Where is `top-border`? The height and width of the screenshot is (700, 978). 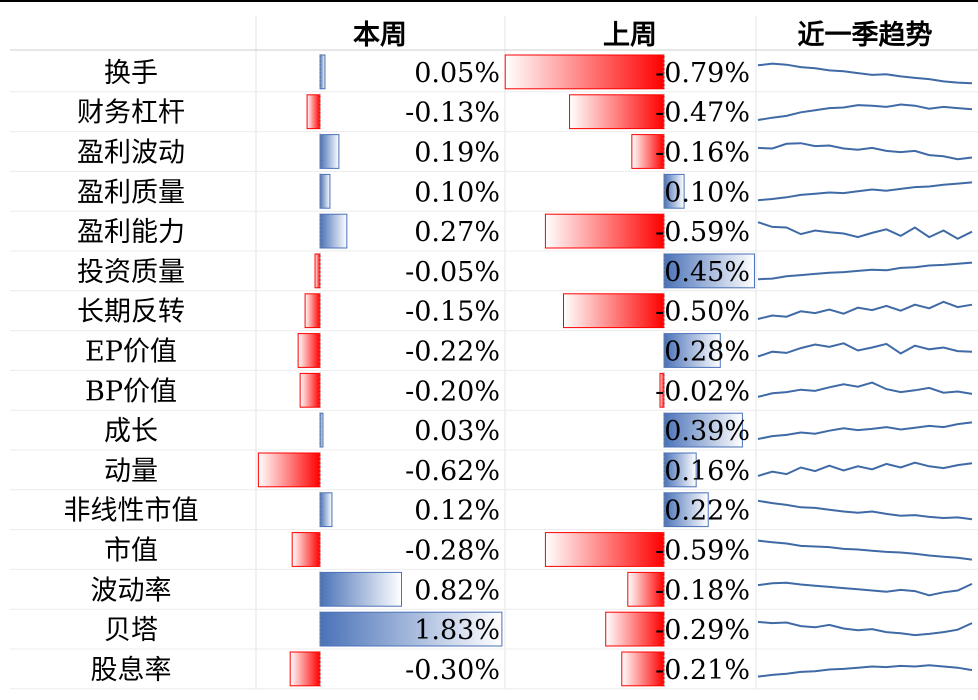 top-border is located at coordinates (489, 1).